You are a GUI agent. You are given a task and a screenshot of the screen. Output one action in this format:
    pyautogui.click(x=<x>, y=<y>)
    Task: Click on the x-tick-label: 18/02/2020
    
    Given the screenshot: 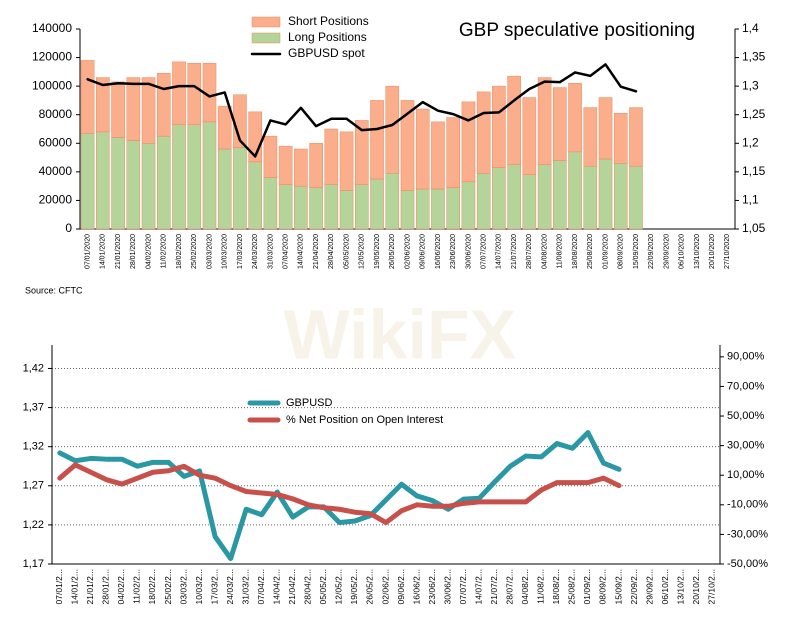 What is the action you would take?
    pyautogui.click(x=179, y=251)
    